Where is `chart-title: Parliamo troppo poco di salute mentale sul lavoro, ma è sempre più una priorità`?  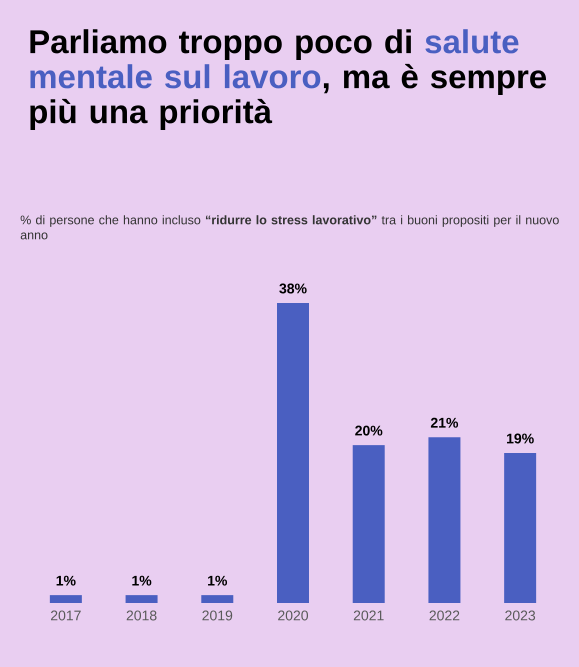 chart-title: Parliamo troppo poco di salute mentale sul lavoro, ma è sempre più una priorità is located at coordinates (288, 79).